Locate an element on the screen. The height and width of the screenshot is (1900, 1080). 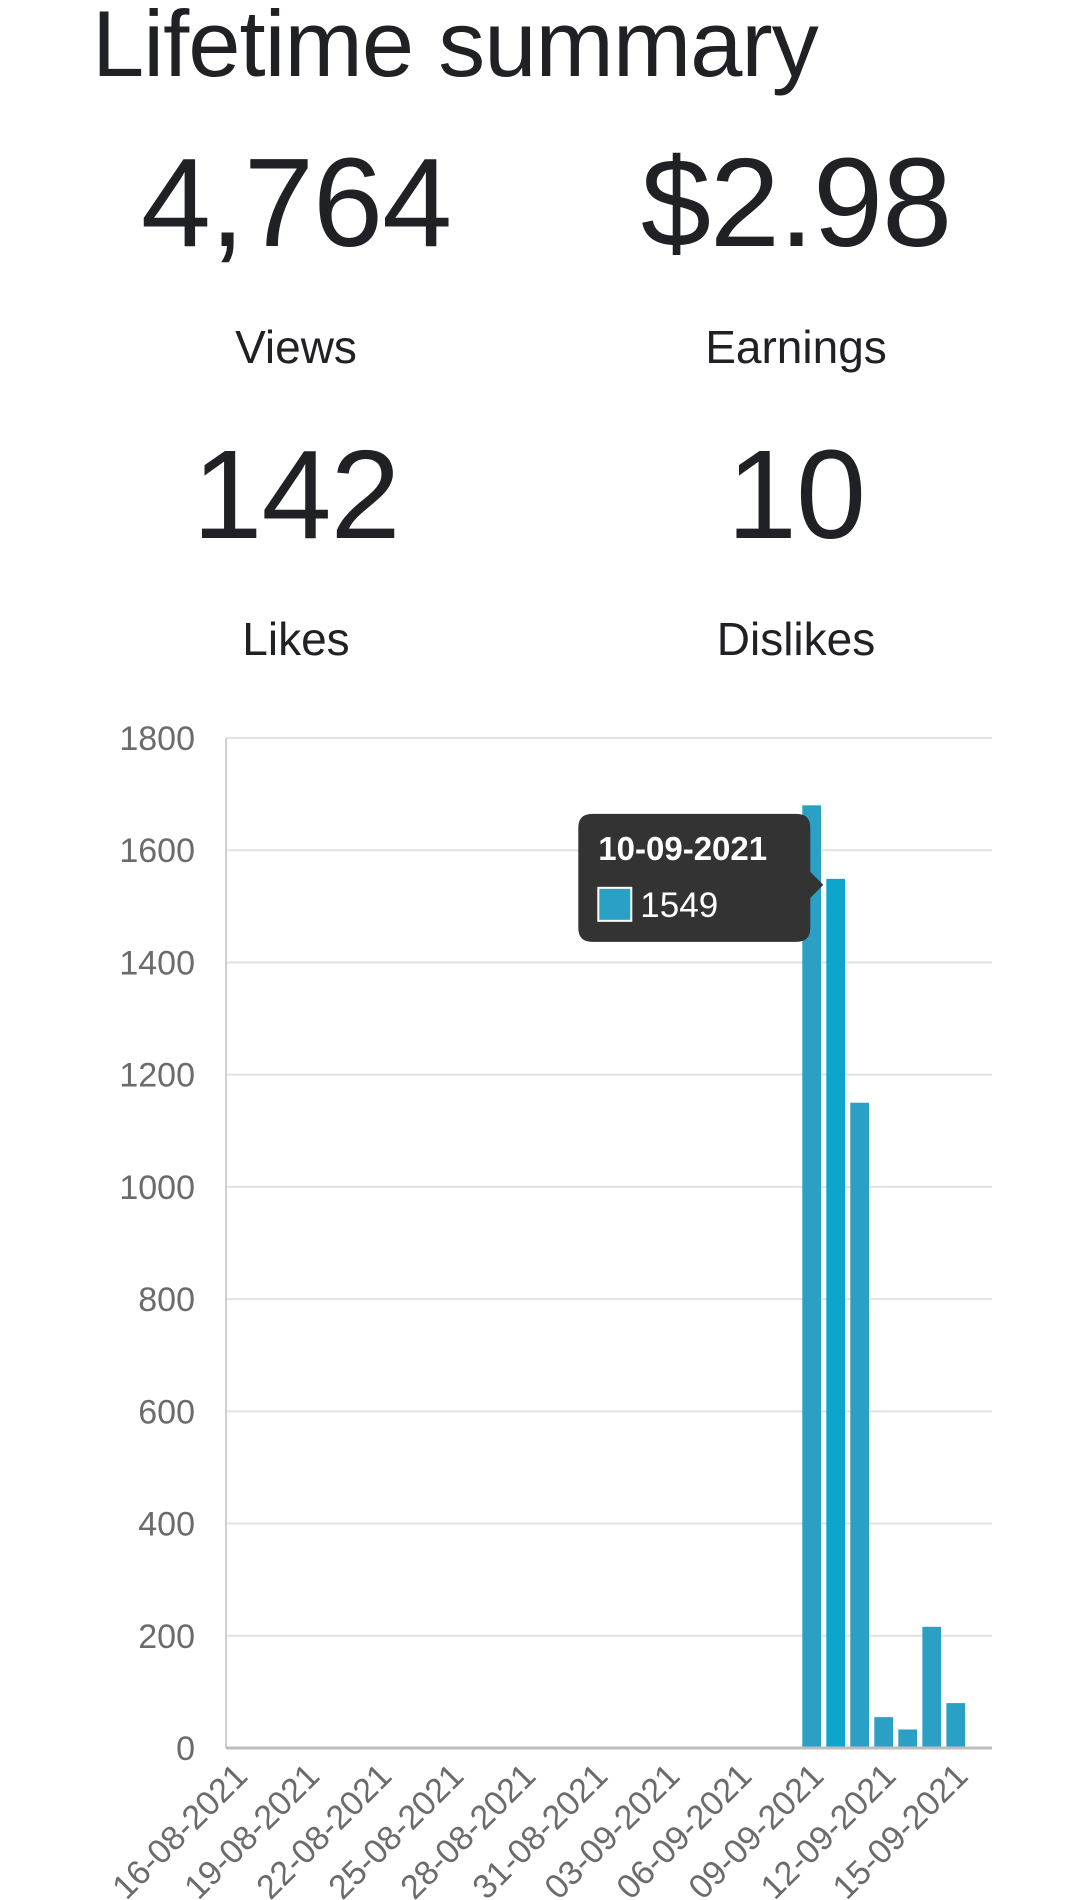
y-tick-label: 800 is located at coordinates (166, 1300).